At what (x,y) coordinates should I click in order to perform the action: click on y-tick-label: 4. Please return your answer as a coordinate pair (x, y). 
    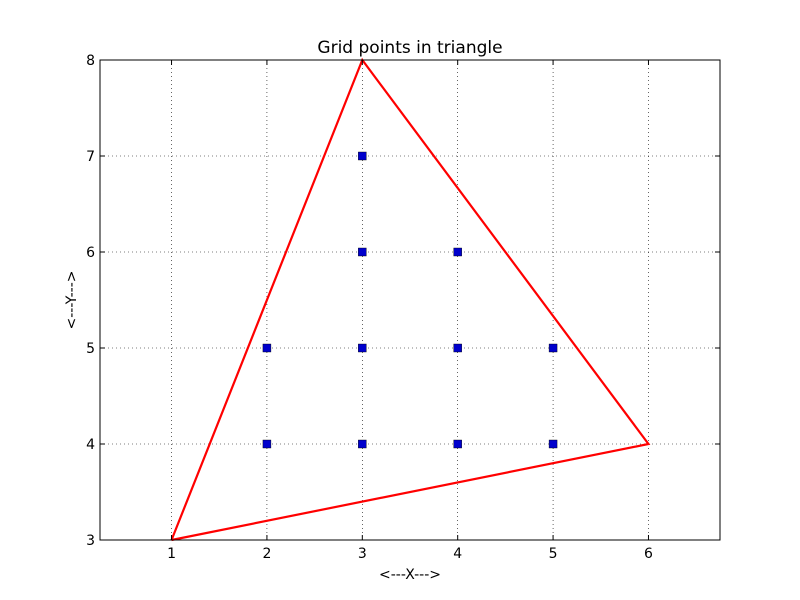
    Looking at the image, I should click on (90, 445).